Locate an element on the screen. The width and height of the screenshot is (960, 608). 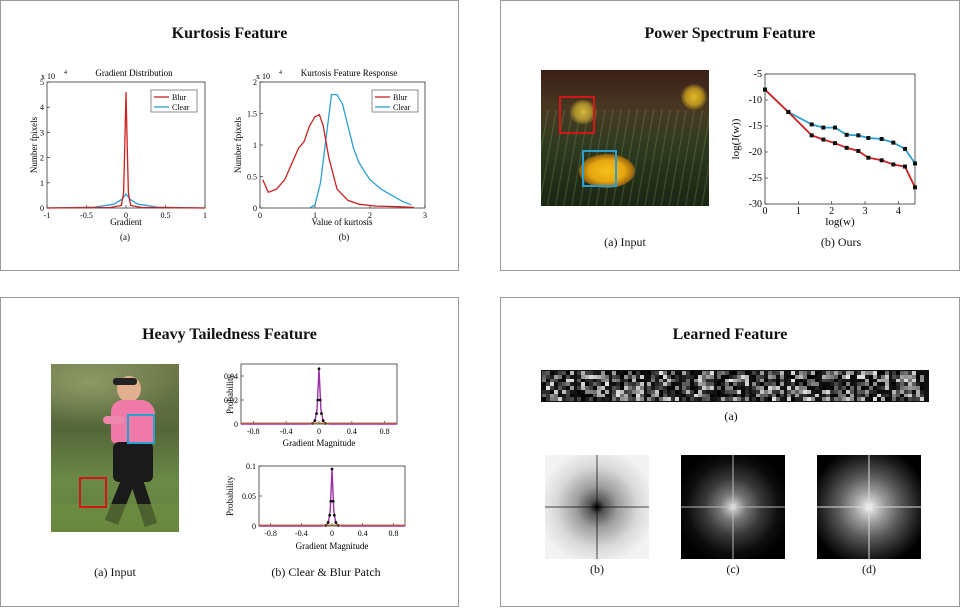
chart-a-xtick-label: -1 is located at coordinates (47, 215).